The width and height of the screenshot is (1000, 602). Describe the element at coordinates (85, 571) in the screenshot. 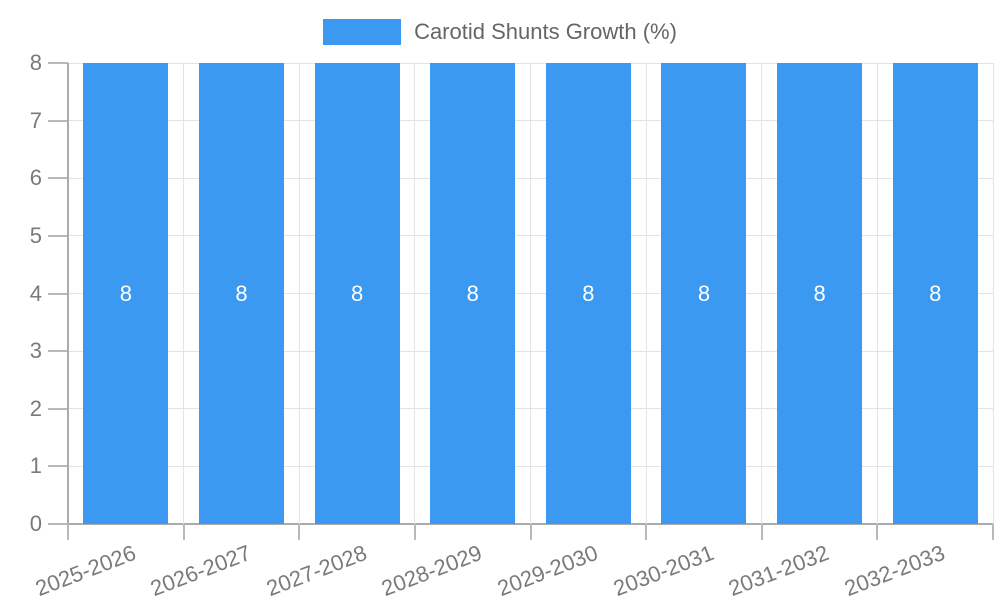

I see `x-axis-label: 2025-2026` at that location.